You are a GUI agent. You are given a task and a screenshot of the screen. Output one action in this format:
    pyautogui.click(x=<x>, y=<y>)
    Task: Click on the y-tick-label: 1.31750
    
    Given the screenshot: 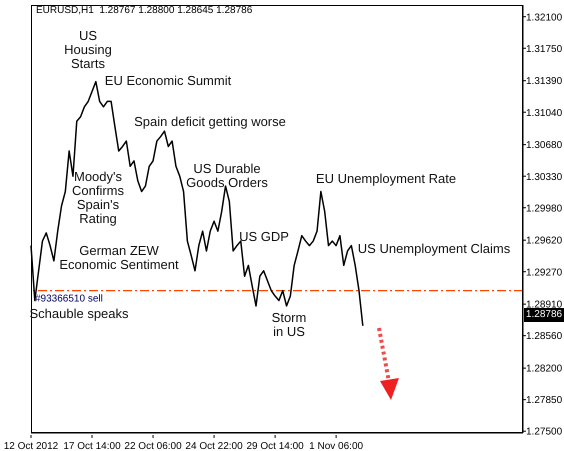 What is the action you would take?
    pyautogui.click(x=544, y=49)
    